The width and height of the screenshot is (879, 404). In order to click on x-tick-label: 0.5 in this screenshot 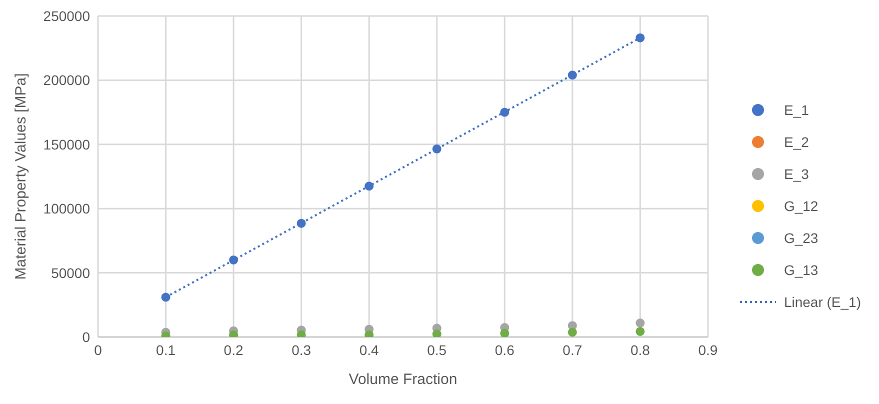, I will do `click(437, 350)`.